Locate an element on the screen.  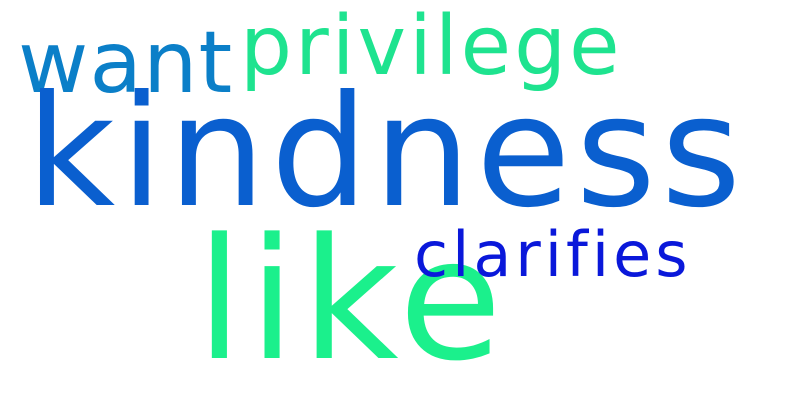
word-privilege: privilege is located at coordinates (431, 47).